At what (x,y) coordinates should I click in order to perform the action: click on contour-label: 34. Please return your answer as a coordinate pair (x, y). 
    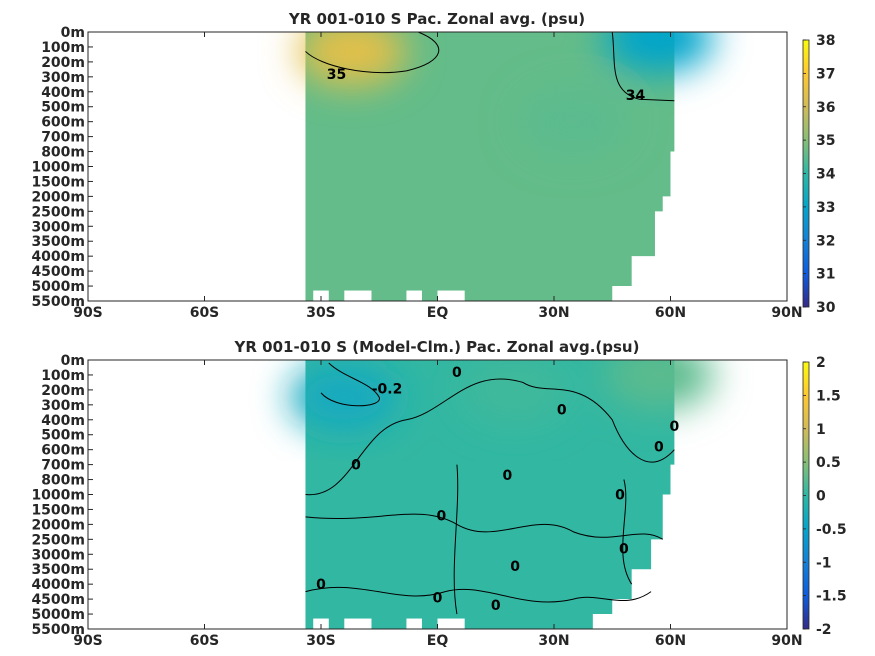
    Looking at the image, I should click on (636, 96).